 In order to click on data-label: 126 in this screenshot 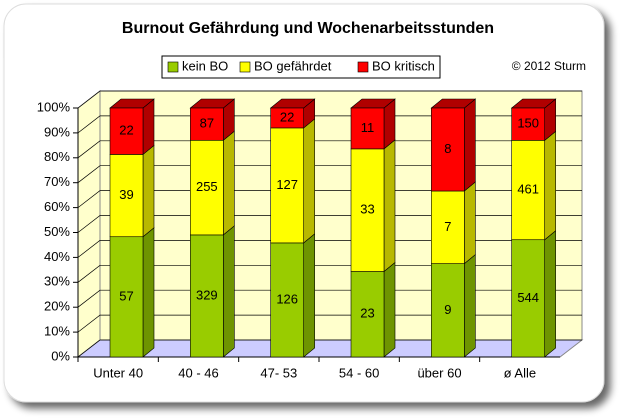, I will do `click(287, 298)`.